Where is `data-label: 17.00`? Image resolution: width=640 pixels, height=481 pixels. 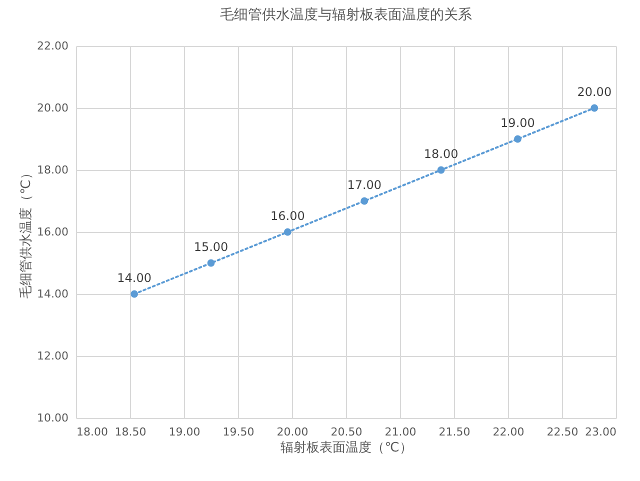
data-label: 17.00 is located at coordinates (364, 185).